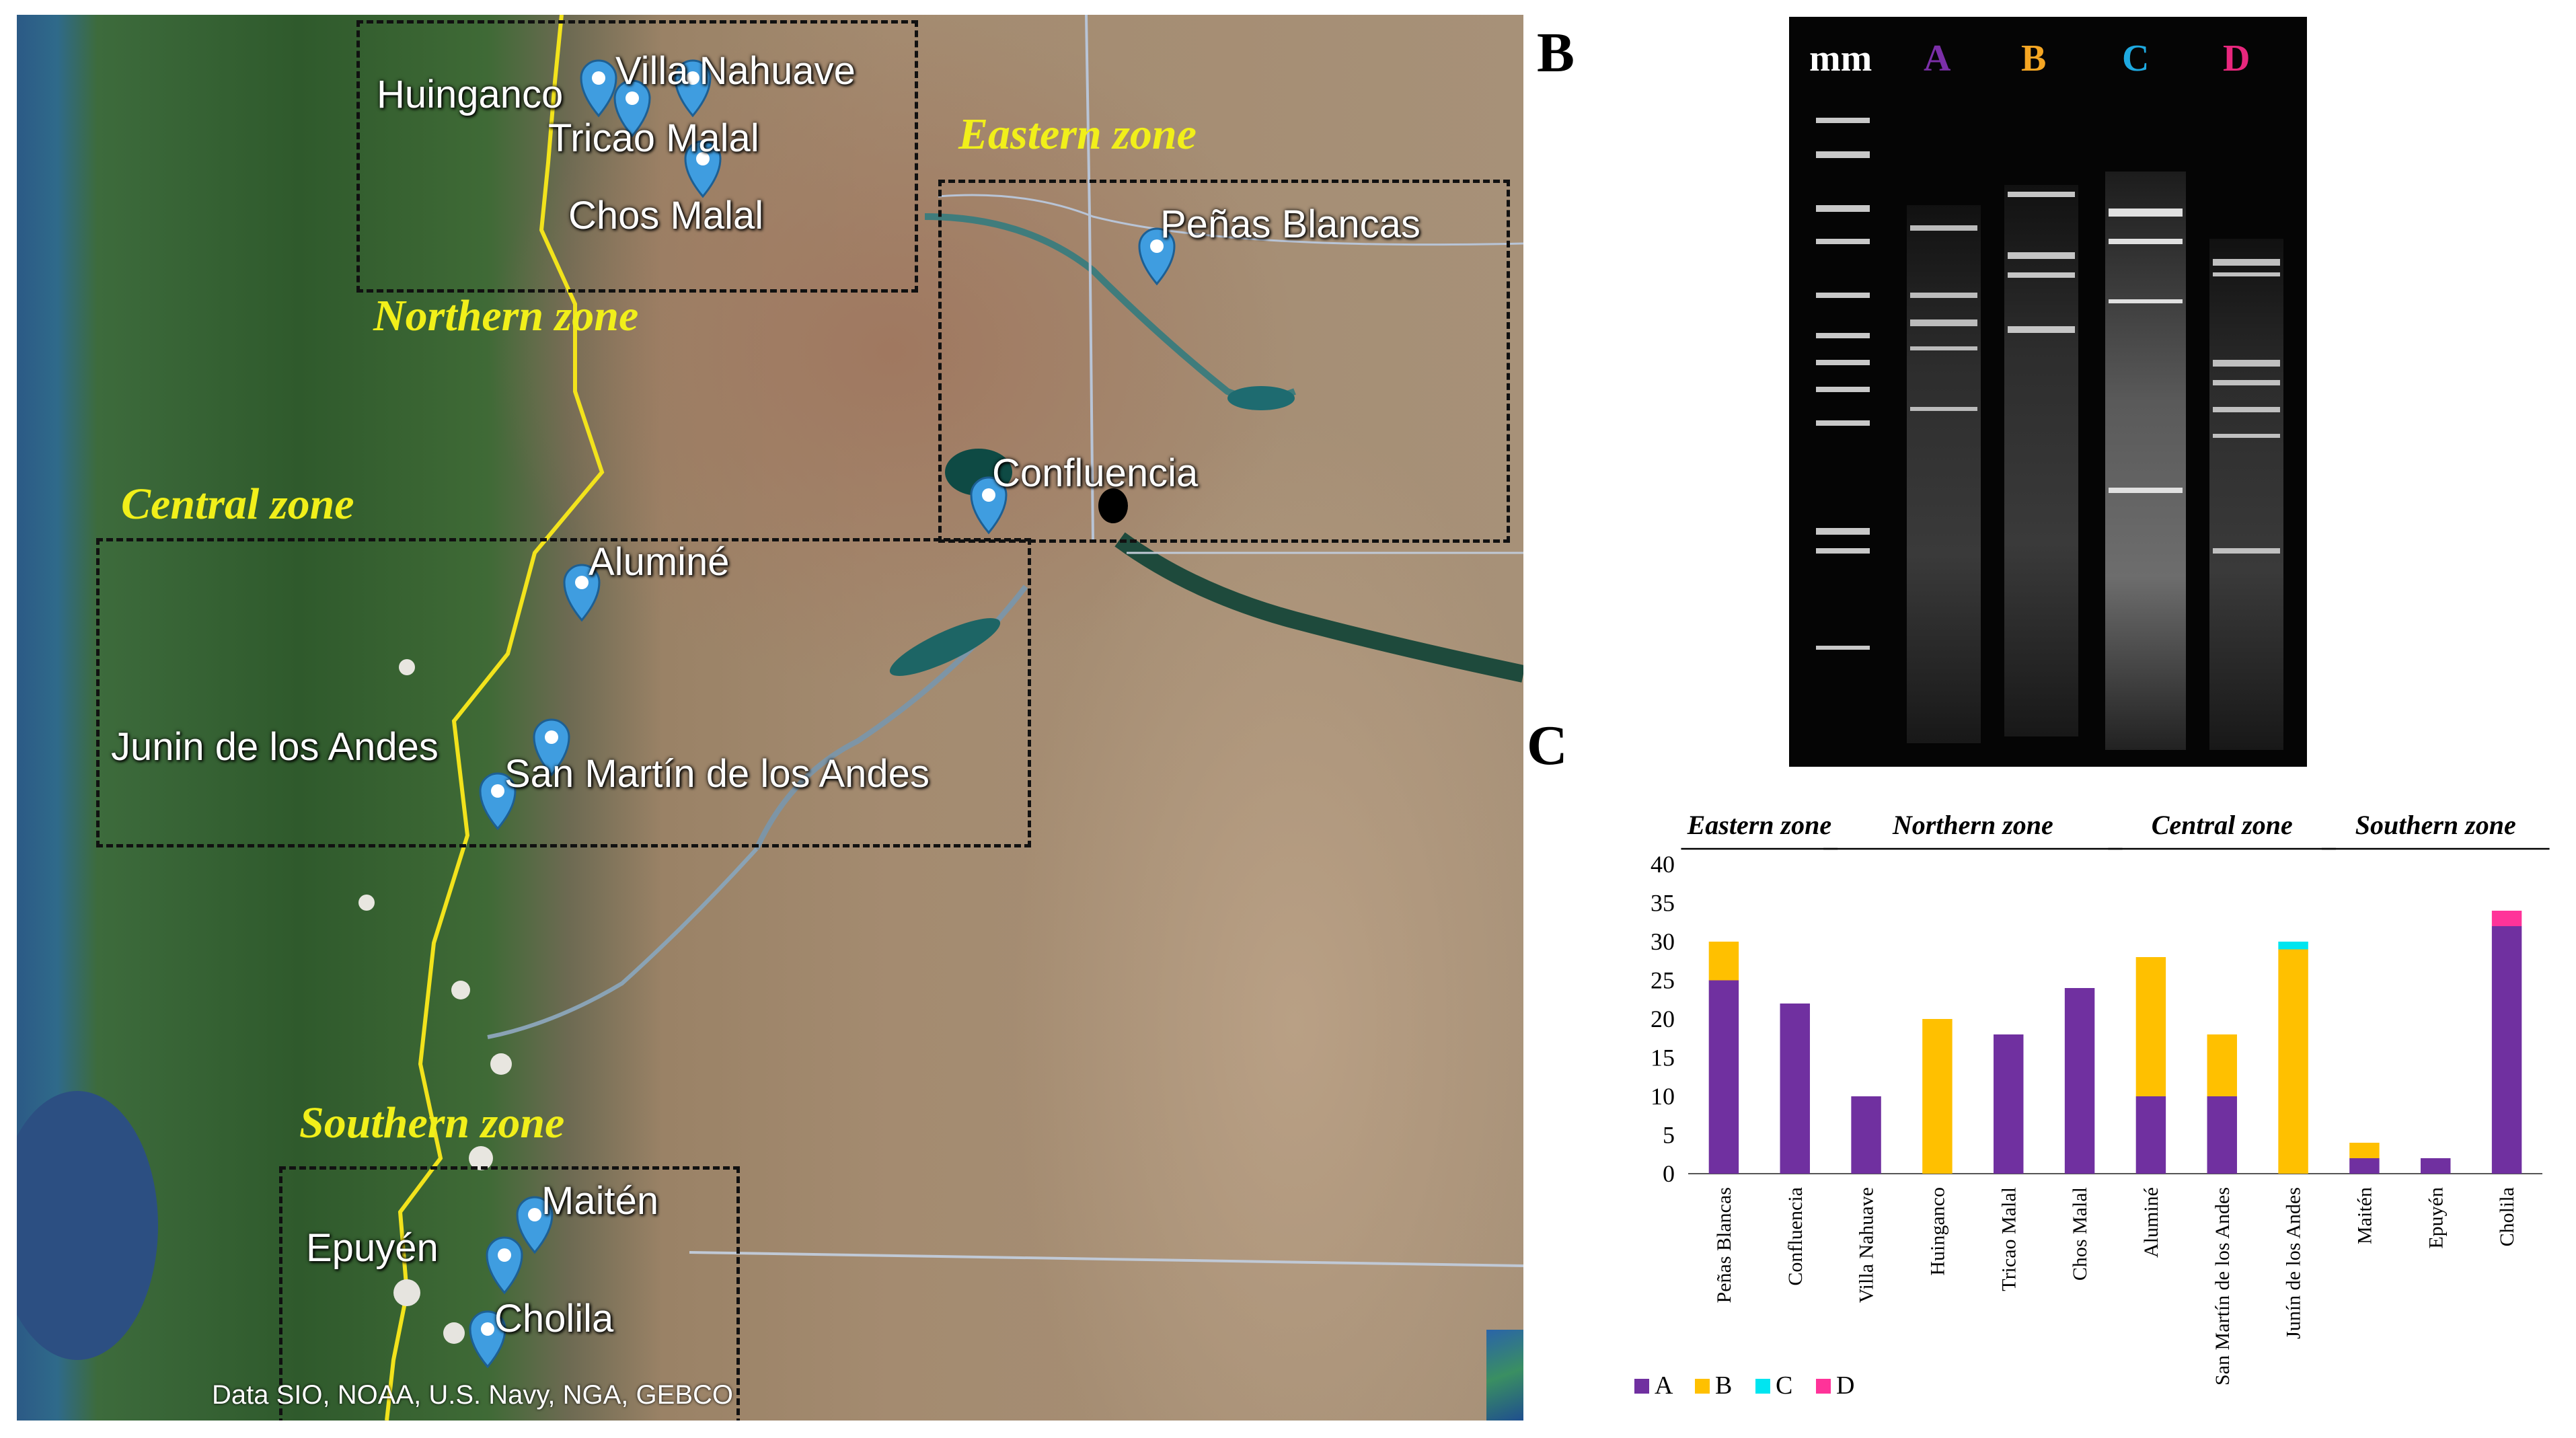  Describe the element at coordinates (735, 71) in the screenshot. I see `site-label-villa-nahuave: Villa Nahuave` at that location.